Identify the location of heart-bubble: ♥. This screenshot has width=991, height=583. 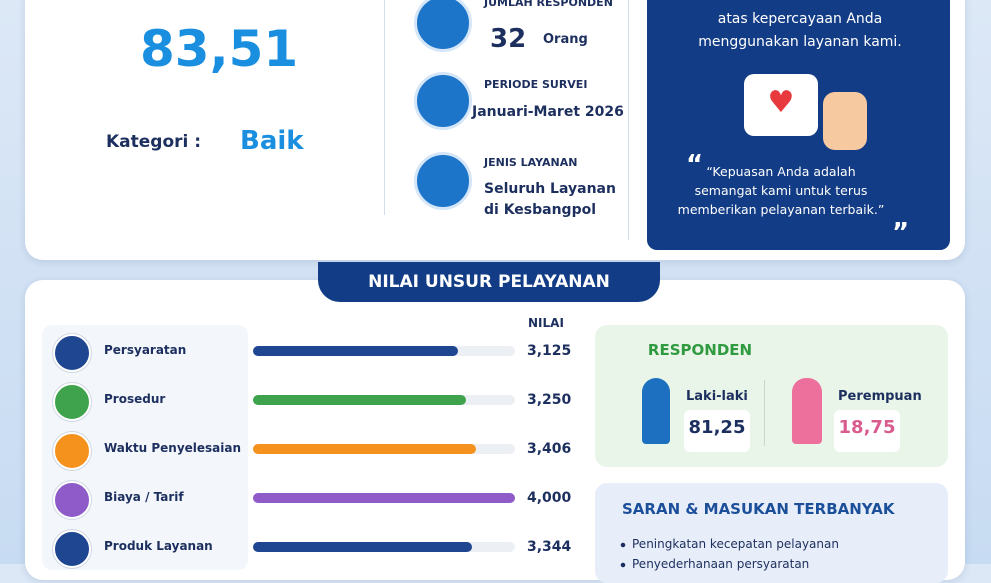
(781, 105).